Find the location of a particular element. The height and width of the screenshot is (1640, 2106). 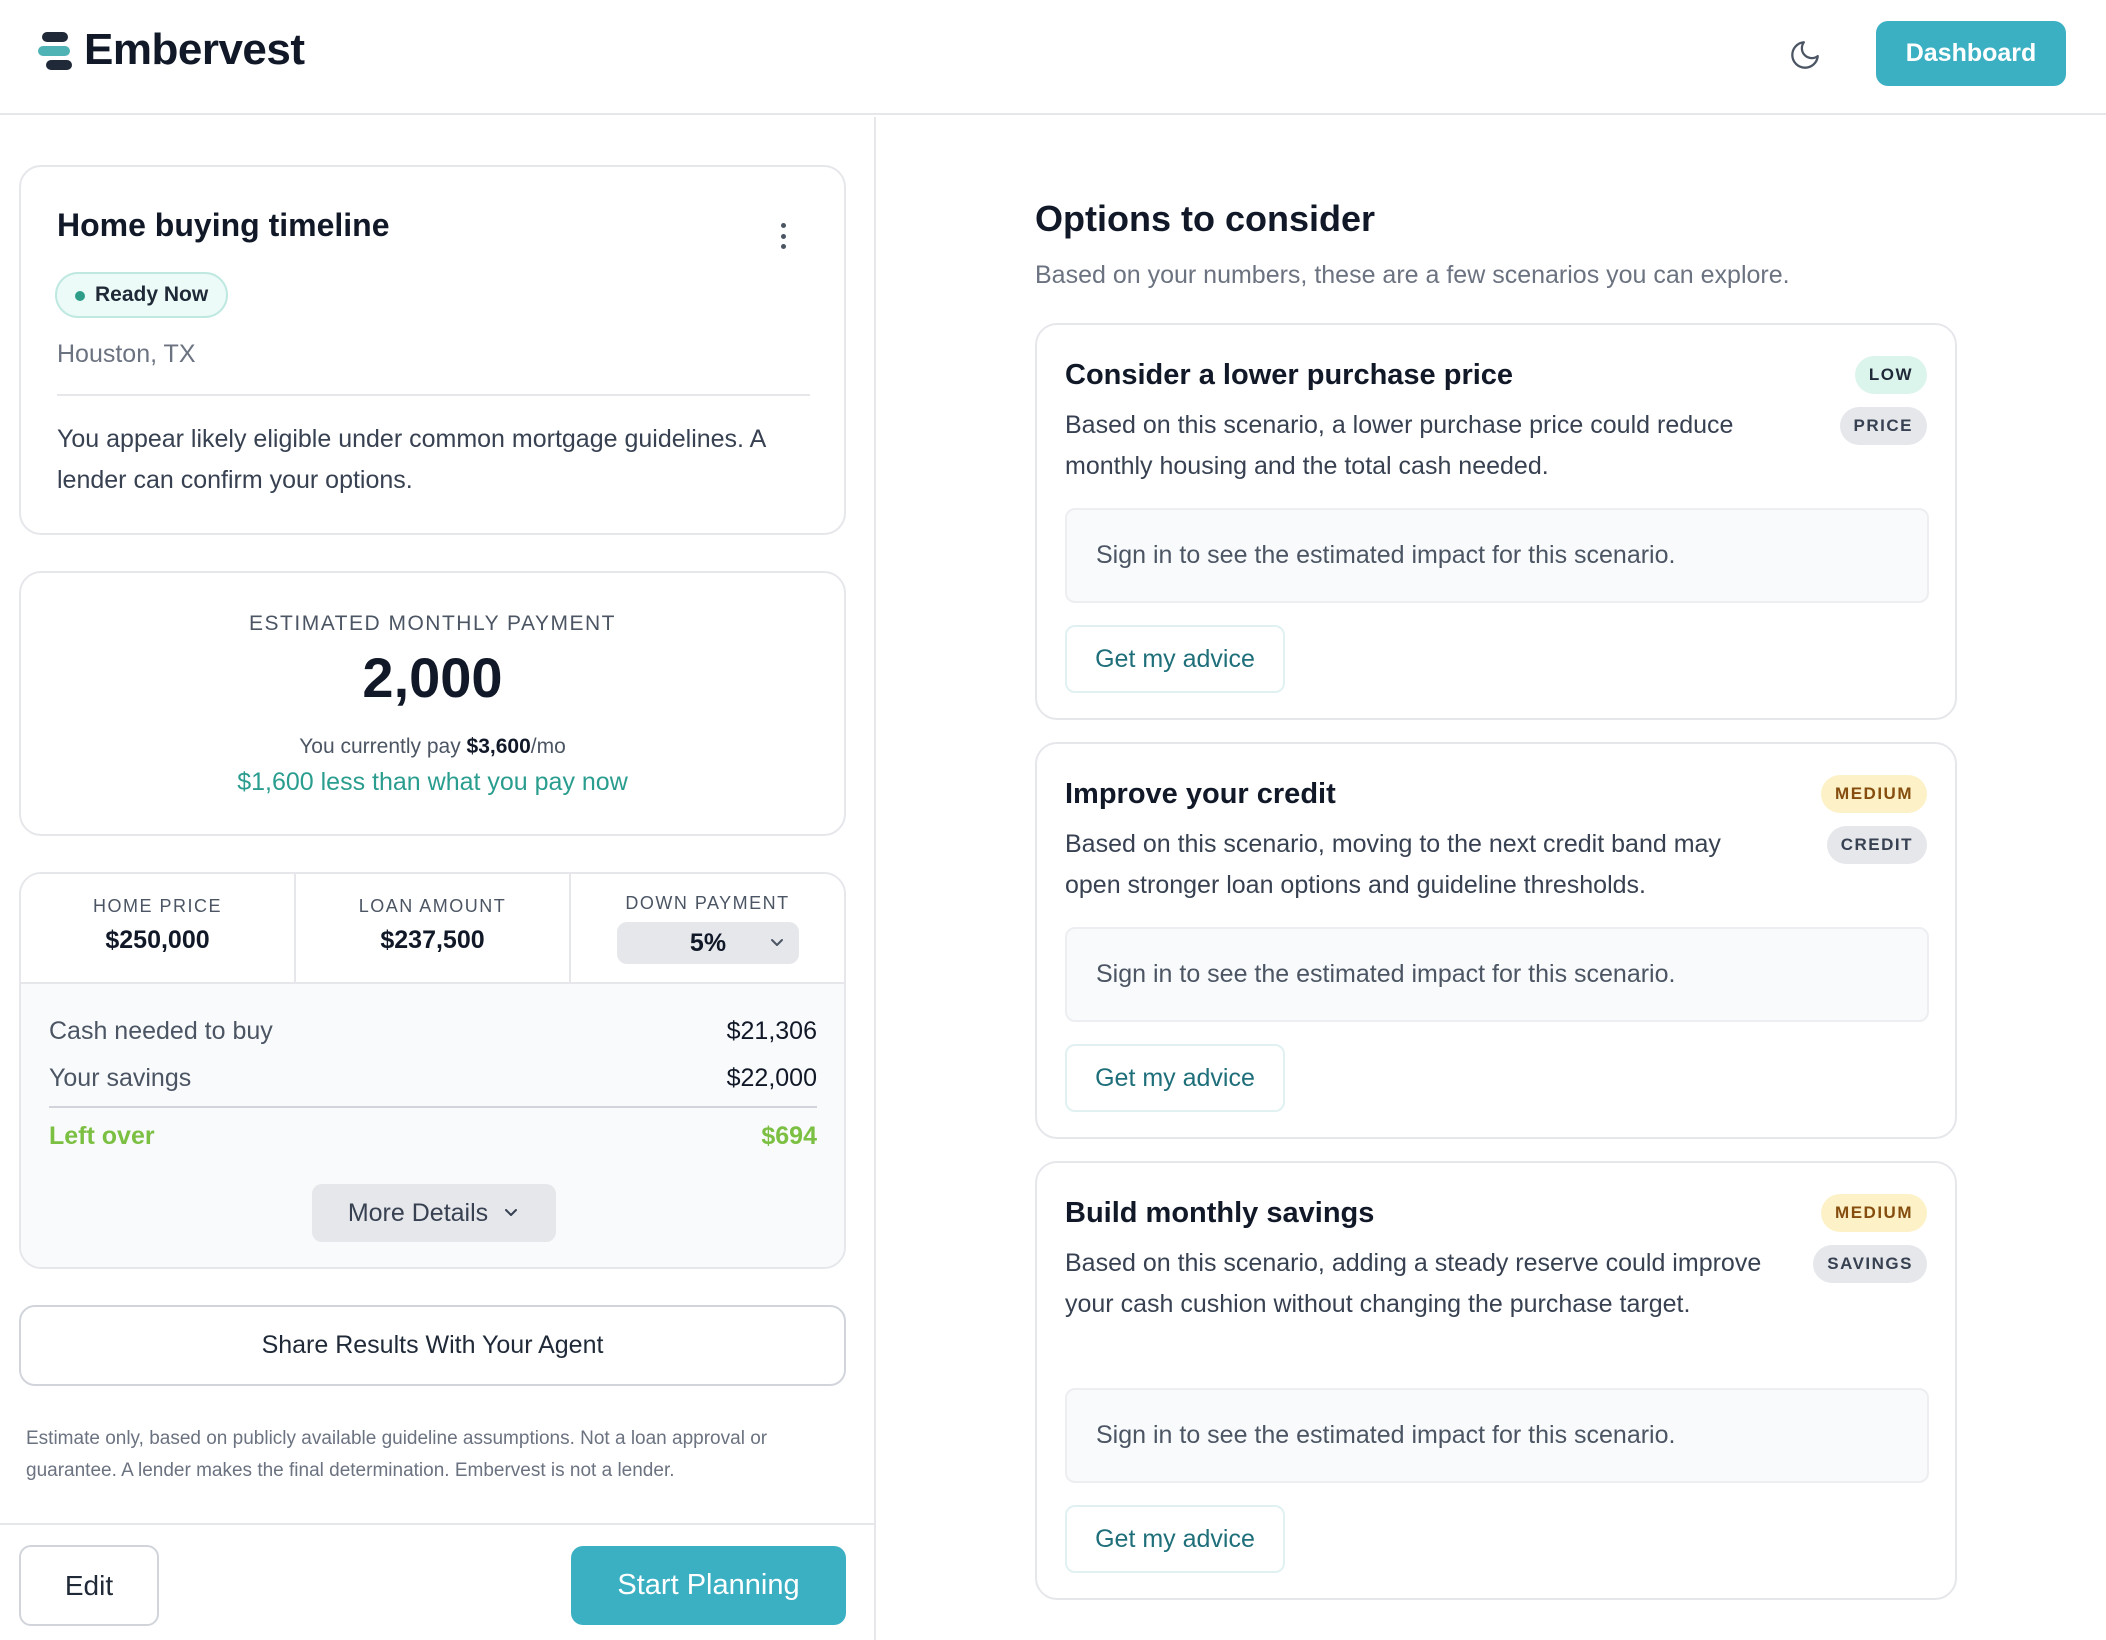

panel-divider is located at coordinates (875, 878).